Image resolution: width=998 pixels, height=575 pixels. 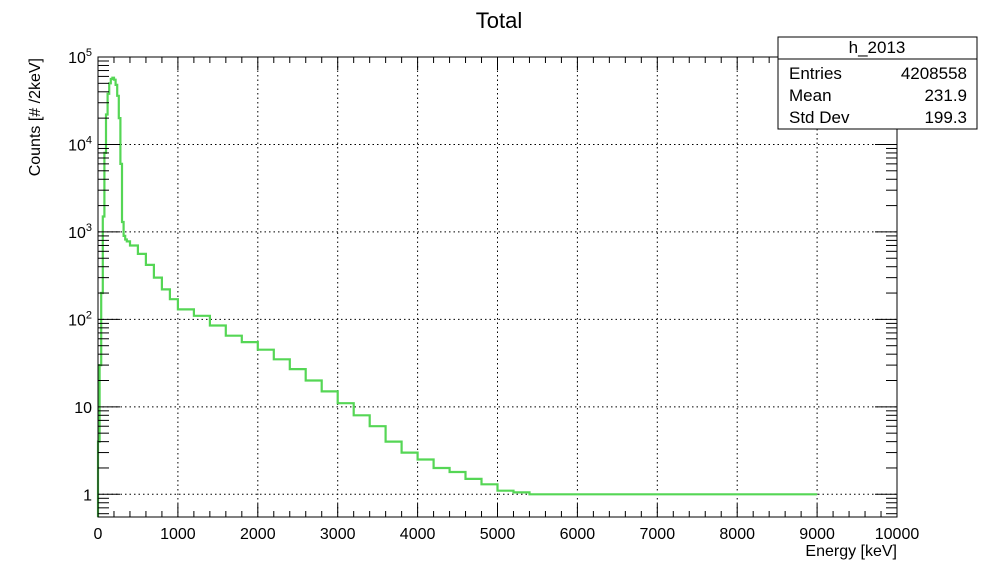 What do you see at coordinates (87, 495) in the screenshot?
I see `y-tick-label: 1` at bounding box center [87, 495].